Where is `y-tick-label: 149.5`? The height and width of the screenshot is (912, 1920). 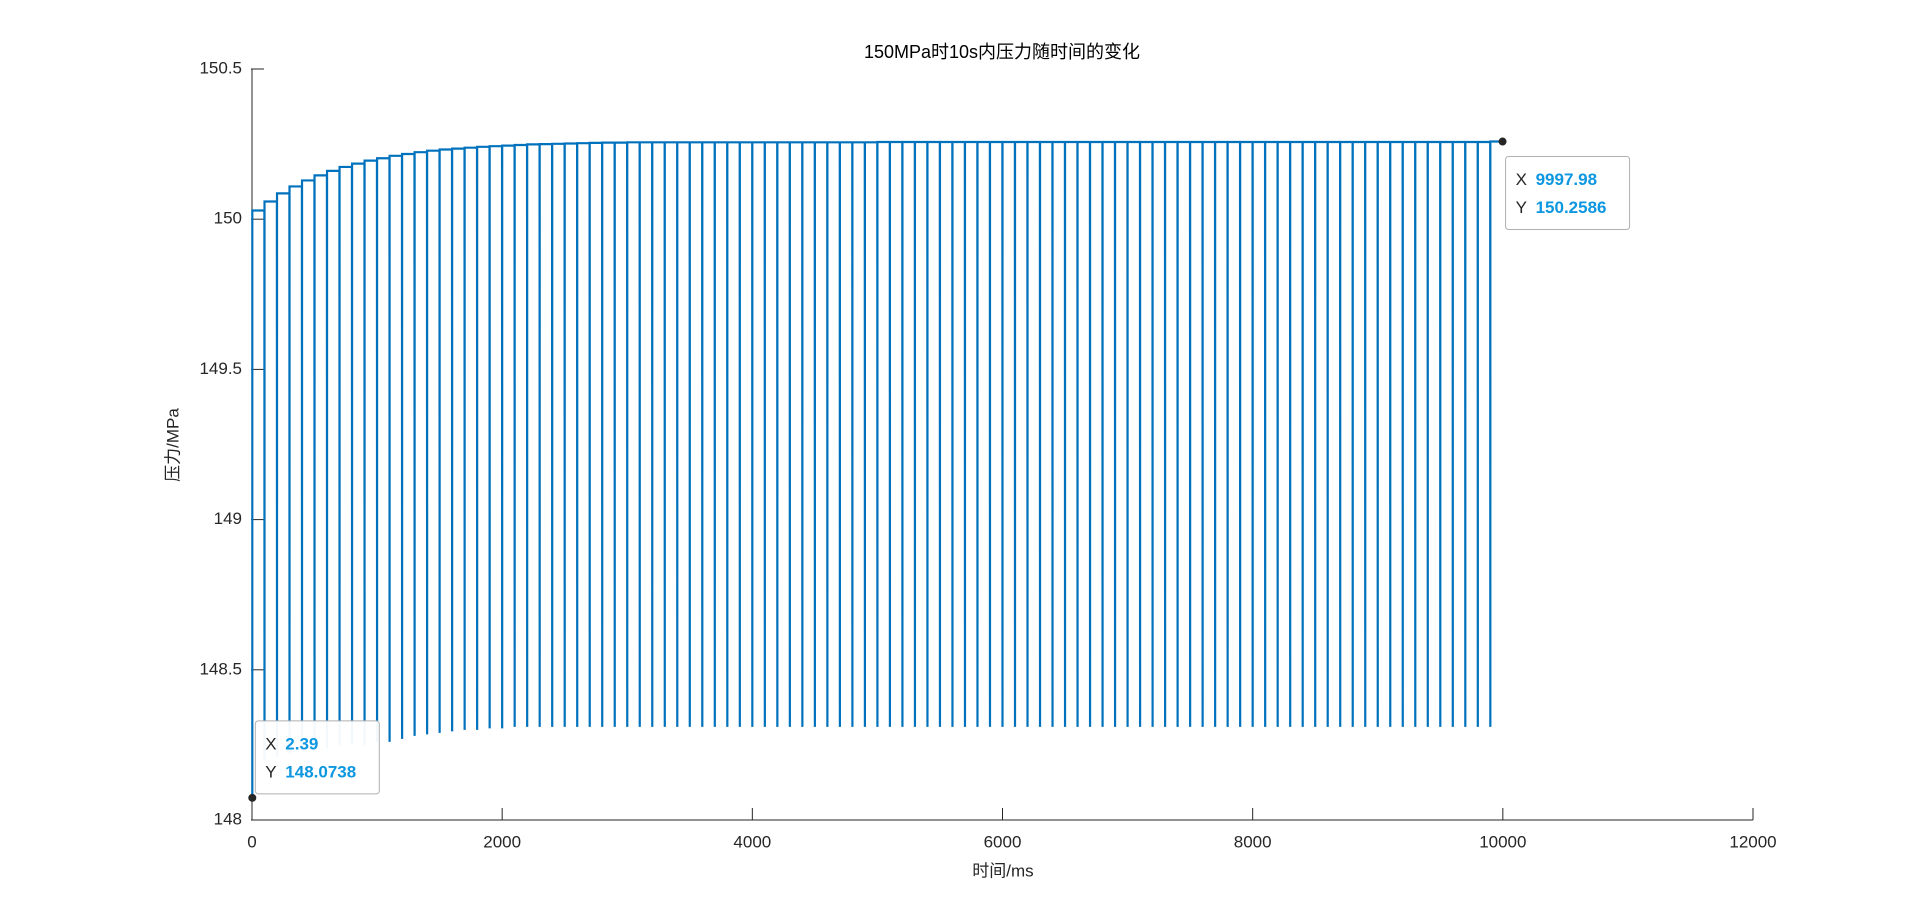
y-tick-label: 149.5 is located at coordinates (220, 368).